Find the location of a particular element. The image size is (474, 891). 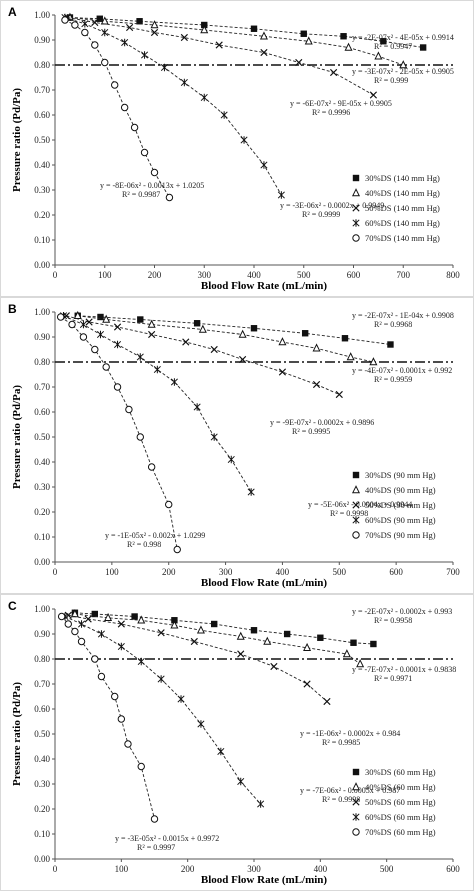

panel-letter: A is located at coordinates (12, 12).